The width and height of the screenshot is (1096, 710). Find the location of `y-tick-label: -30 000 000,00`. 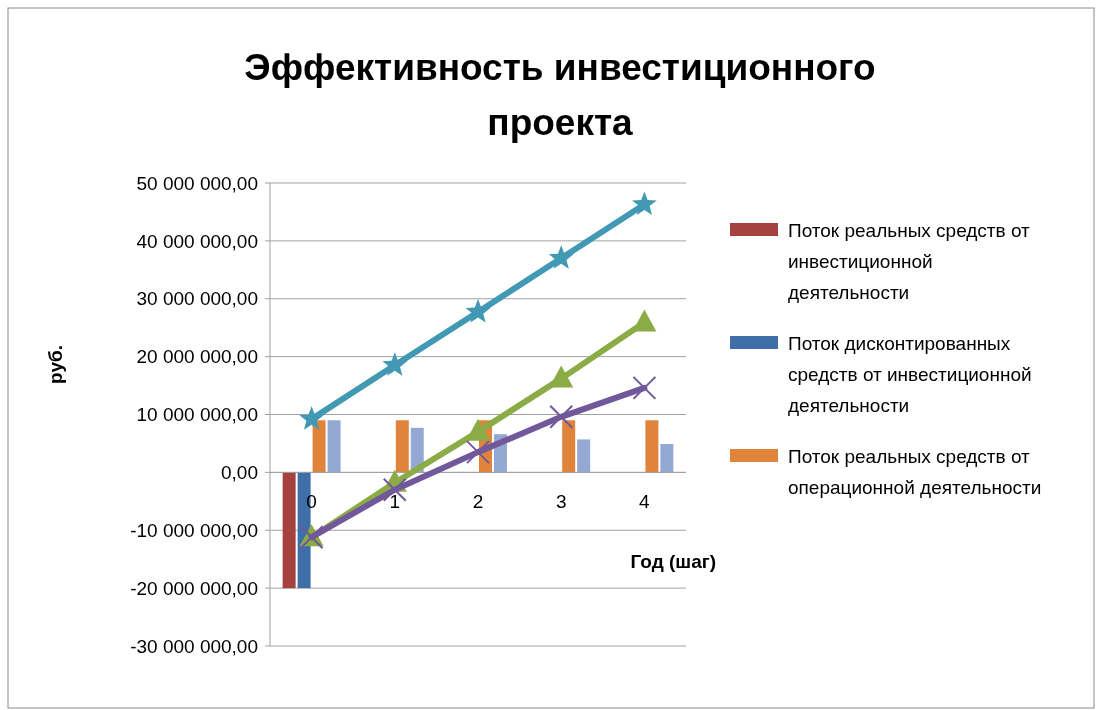

y-tick-label: -30 000 000,00 is located at coordinates (194, 646).